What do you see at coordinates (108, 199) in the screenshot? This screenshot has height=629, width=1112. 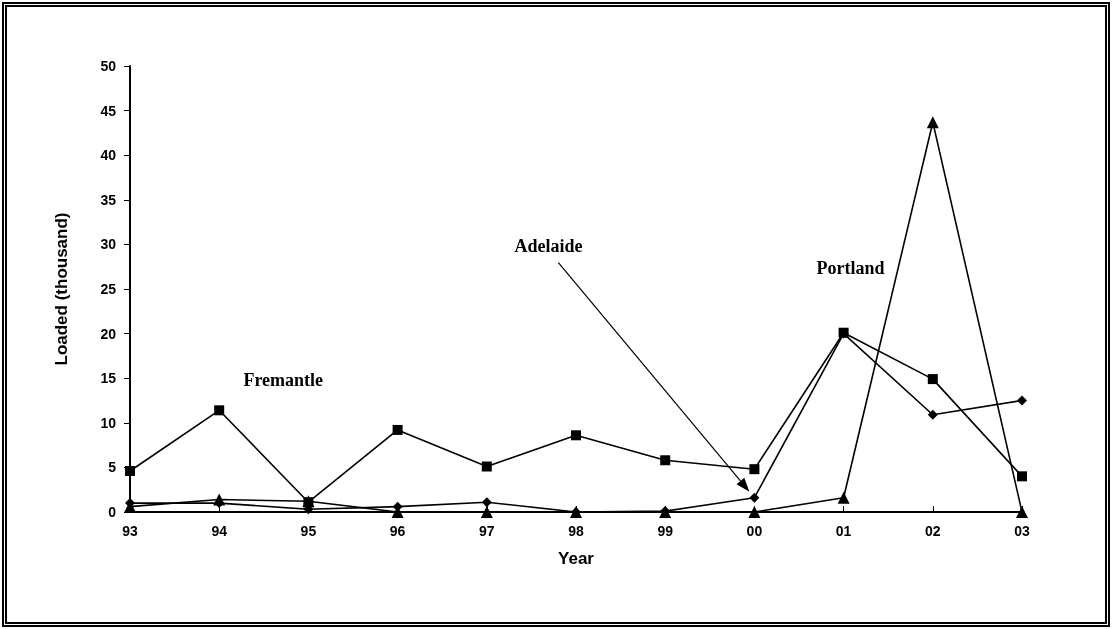 I see `y-tick-label: 35` at bounding box center [108, 199].